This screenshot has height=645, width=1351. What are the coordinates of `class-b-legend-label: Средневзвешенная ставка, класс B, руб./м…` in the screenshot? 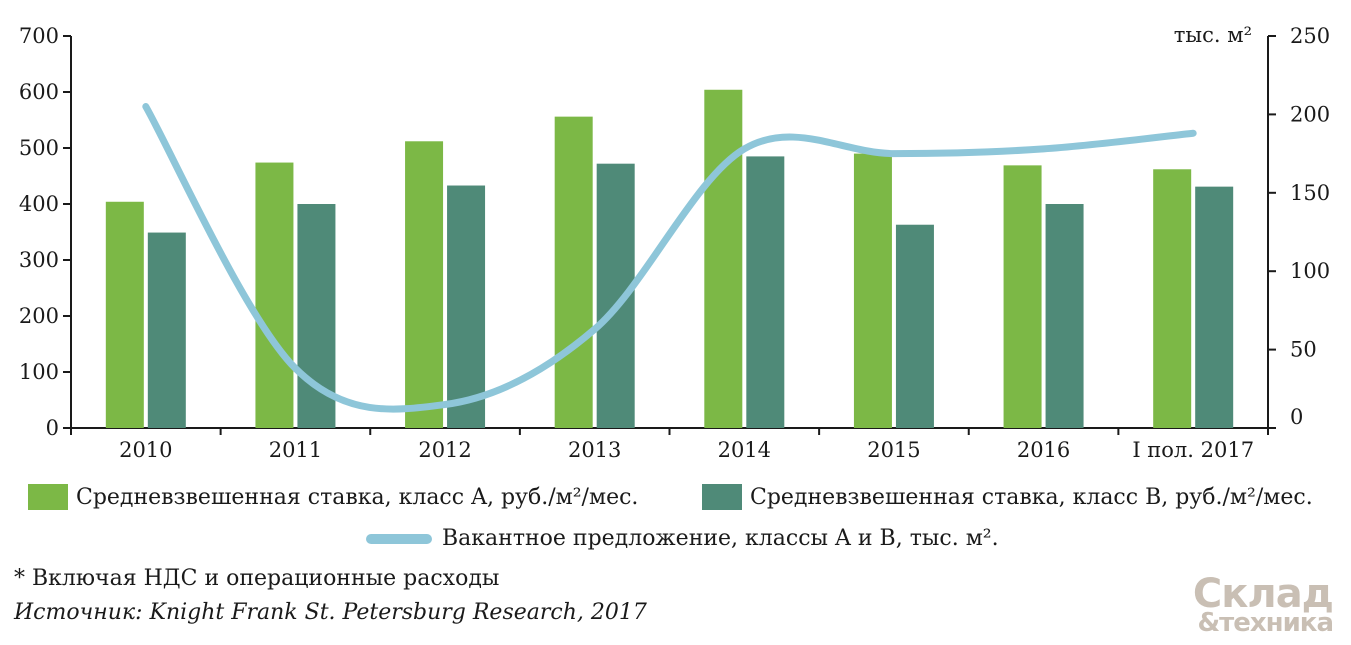 It's located at (1031, 497).